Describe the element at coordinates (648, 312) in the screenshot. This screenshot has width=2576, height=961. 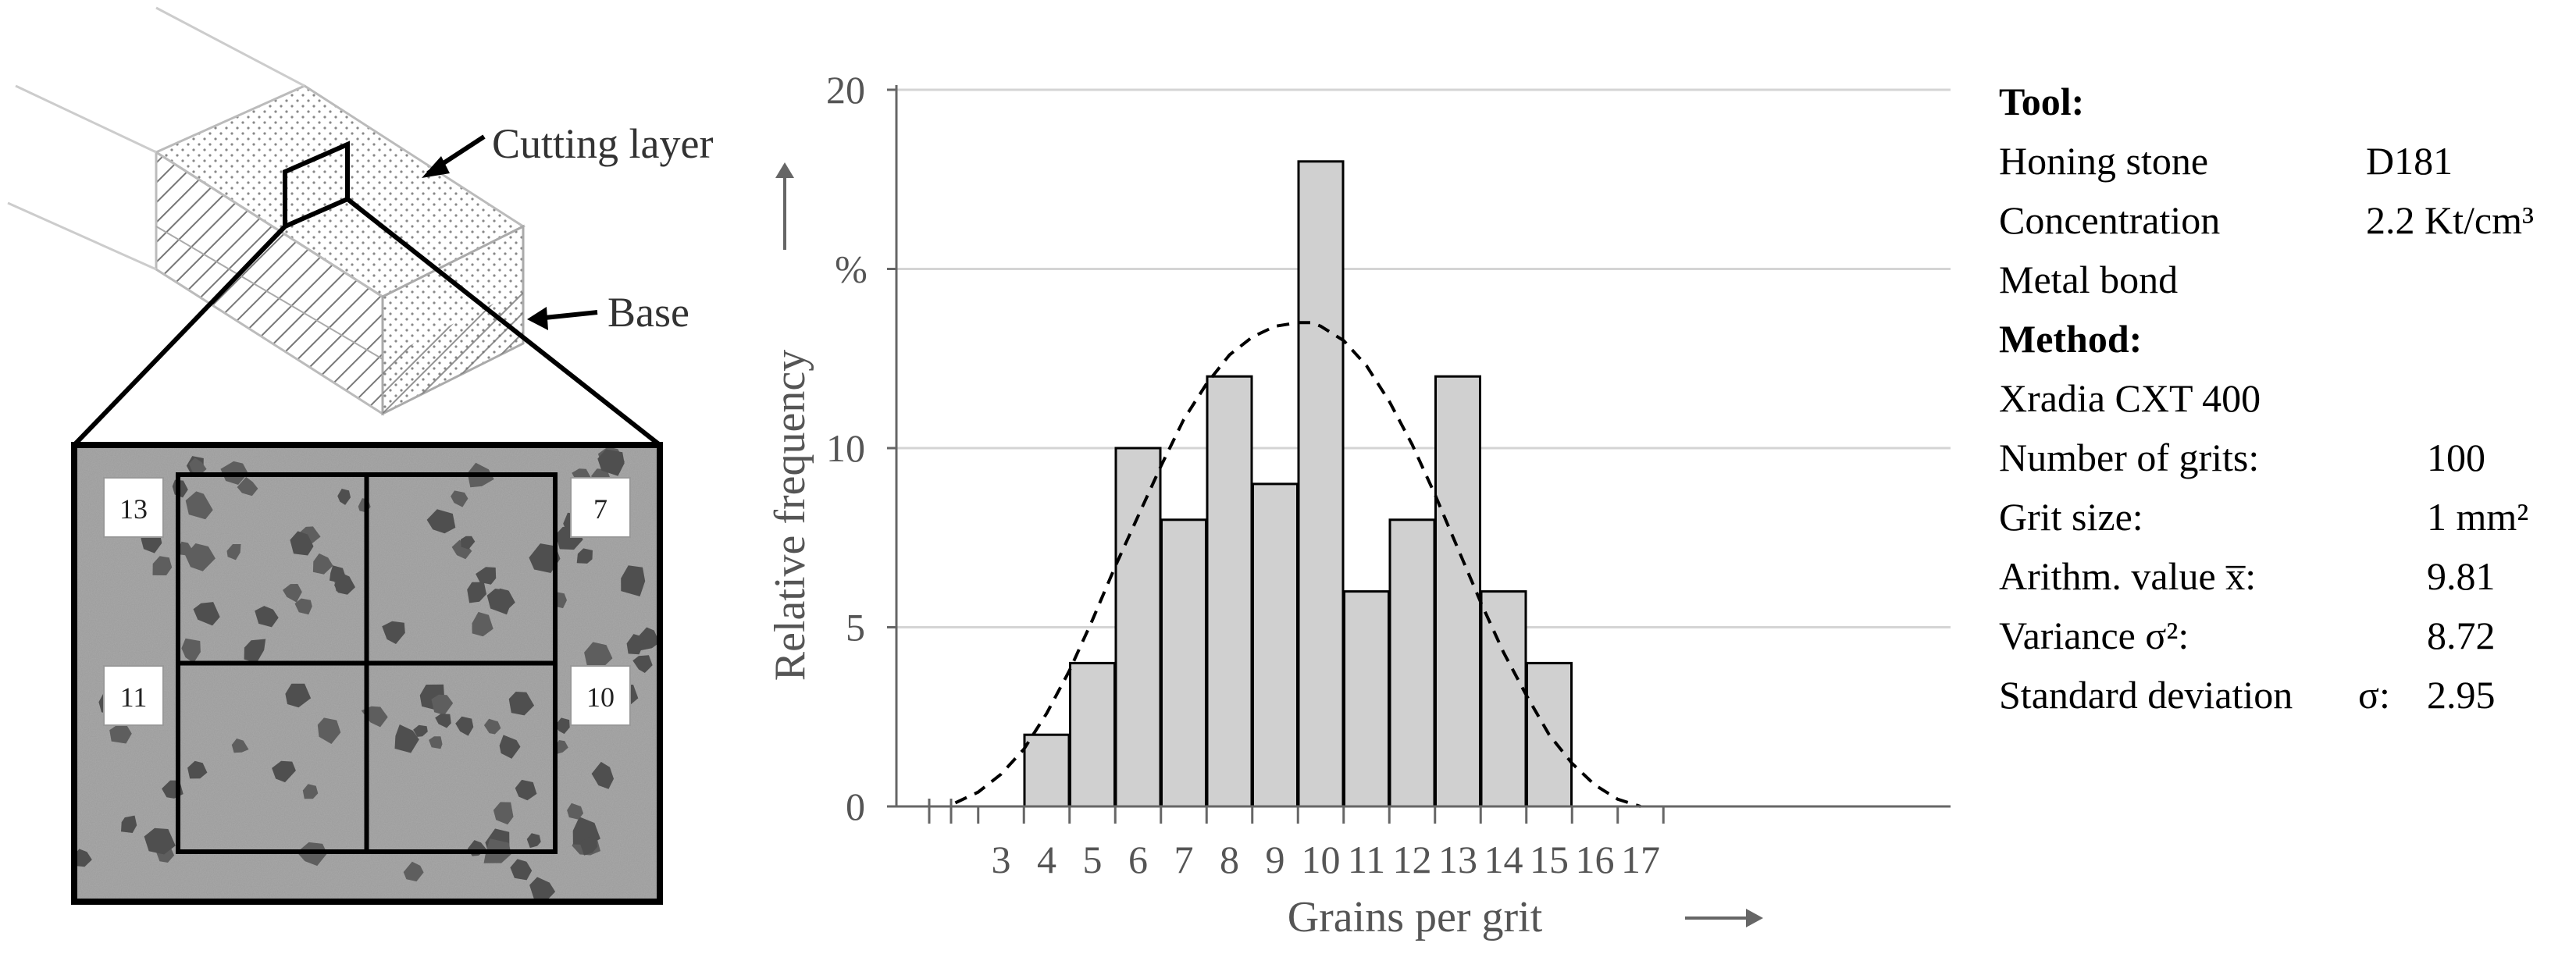
I see `base-label: Base` at that location.